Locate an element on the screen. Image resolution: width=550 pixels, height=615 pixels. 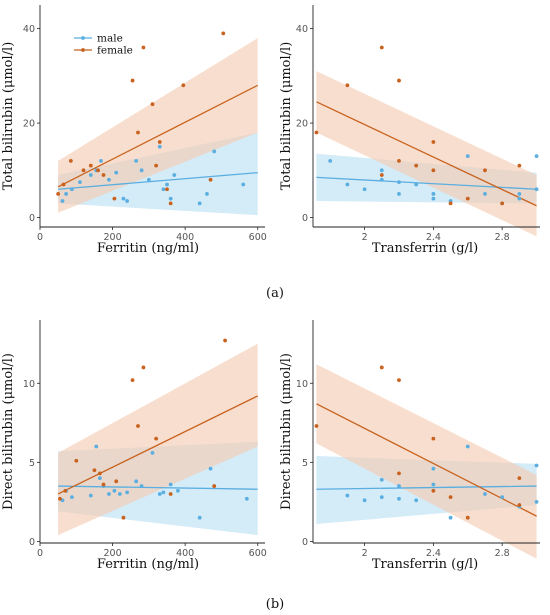
y-tick-label: 5 is located at coordinates (305, 463).